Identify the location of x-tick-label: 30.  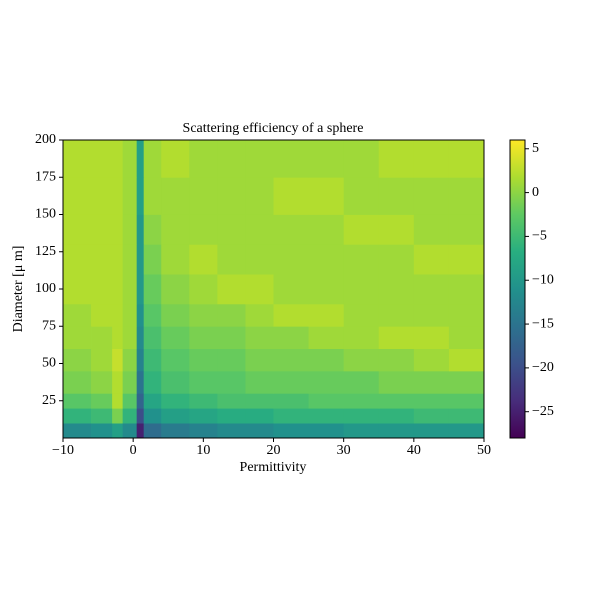
(344, 450).